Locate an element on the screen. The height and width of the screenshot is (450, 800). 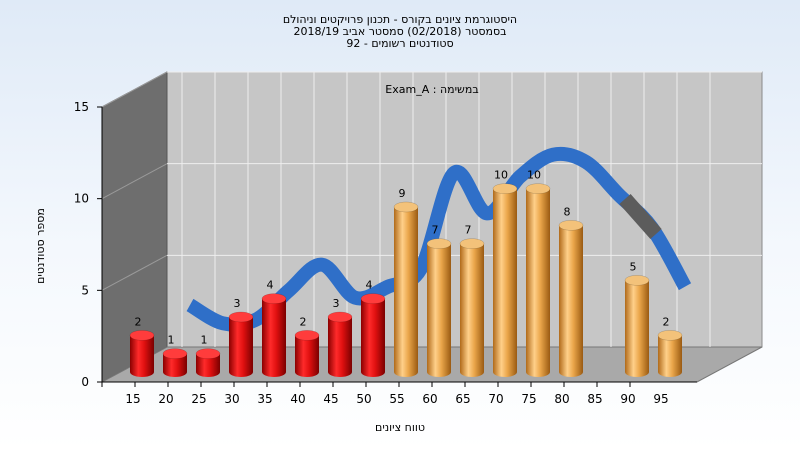
distribution-curve-shadow is located at coordinates (640, 216).